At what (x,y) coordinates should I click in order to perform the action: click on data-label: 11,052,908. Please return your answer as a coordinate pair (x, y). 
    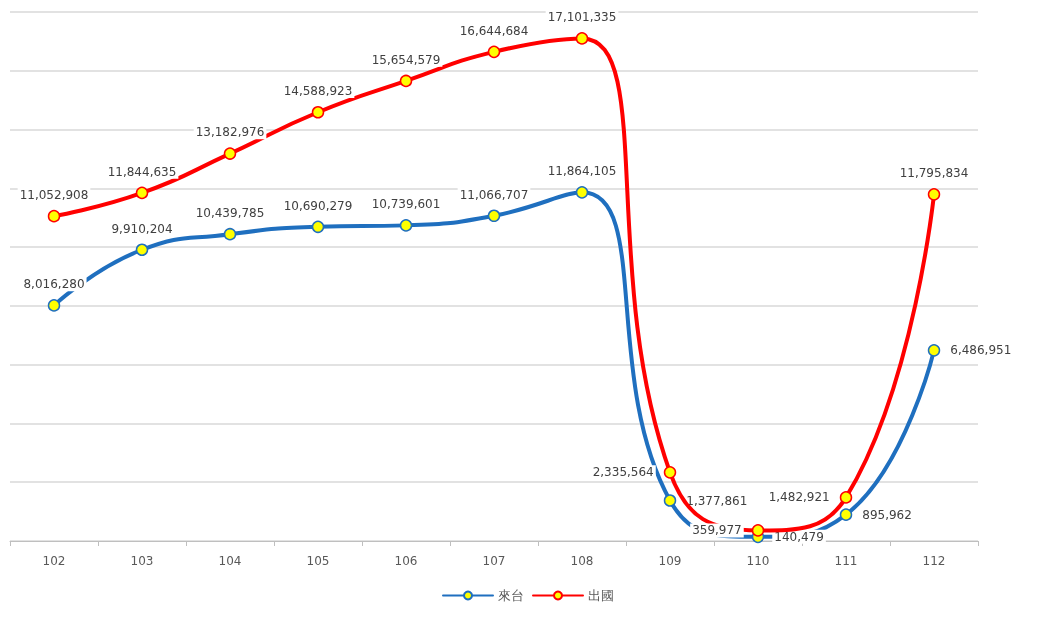
    Looking at the image, I should click on (54, 194).